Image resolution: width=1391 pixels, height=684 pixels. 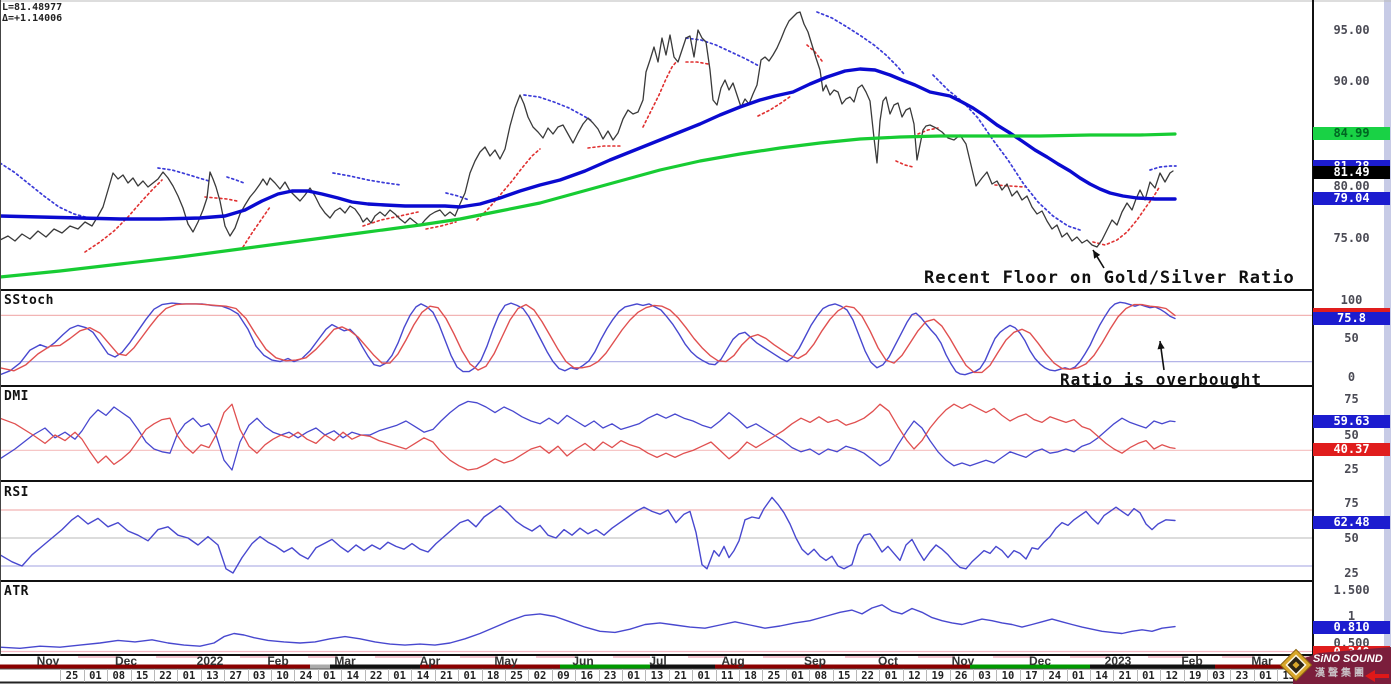 I want to click on stoch-d-red, so click(x=588, y=338).